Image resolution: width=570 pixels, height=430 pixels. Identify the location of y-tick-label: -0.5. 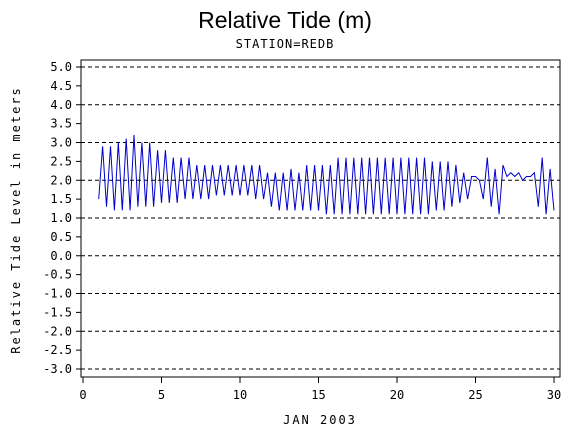
(57, 275).